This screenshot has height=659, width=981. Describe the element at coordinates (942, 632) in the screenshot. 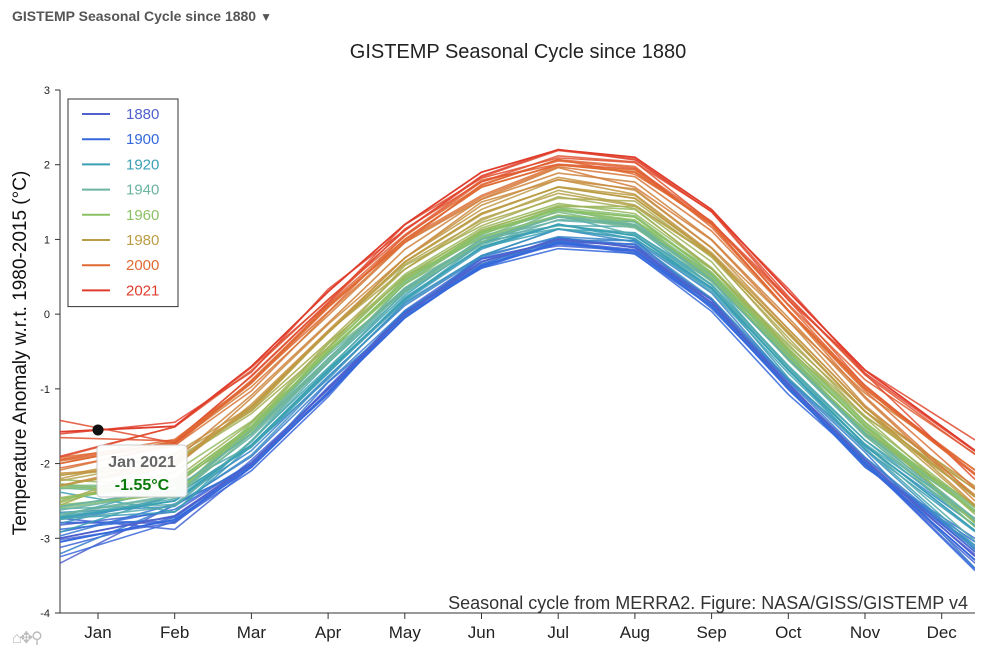

I see `x-tick-label-dec: Dec` at that location.